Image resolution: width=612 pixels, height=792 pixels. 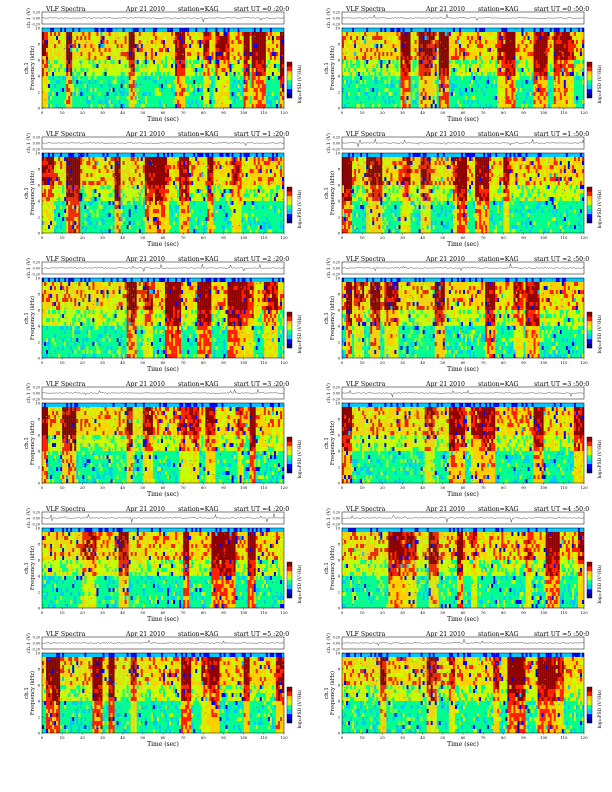 What do you see at coordinates (561, 134) in the screenshot?
I see `panel-start-ut: start UT =1 :50:0` at bounding box center [561, 134].